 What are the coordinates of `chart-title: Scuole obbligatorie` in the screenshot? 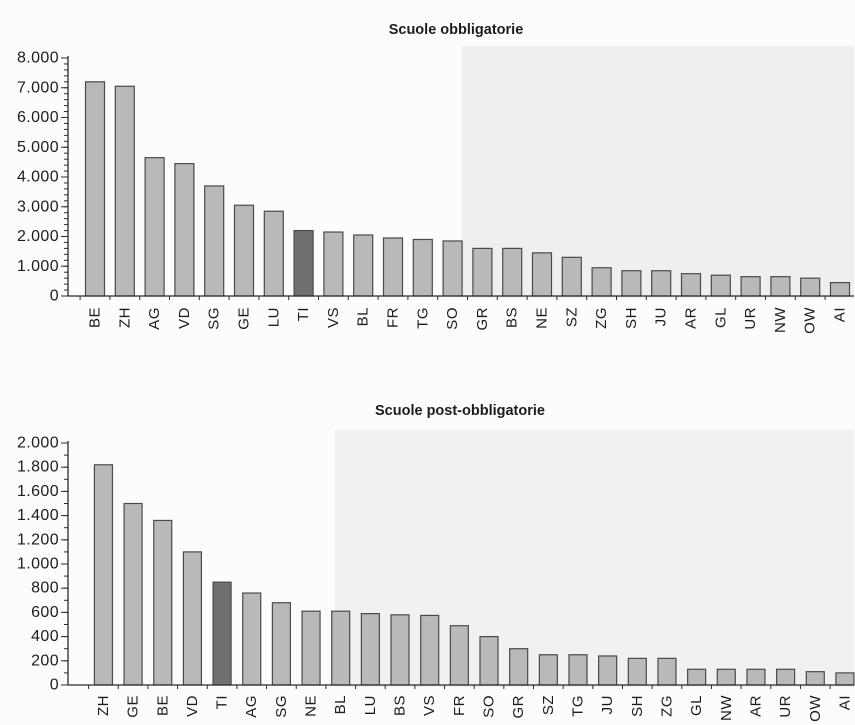 It's located at (456, 30).